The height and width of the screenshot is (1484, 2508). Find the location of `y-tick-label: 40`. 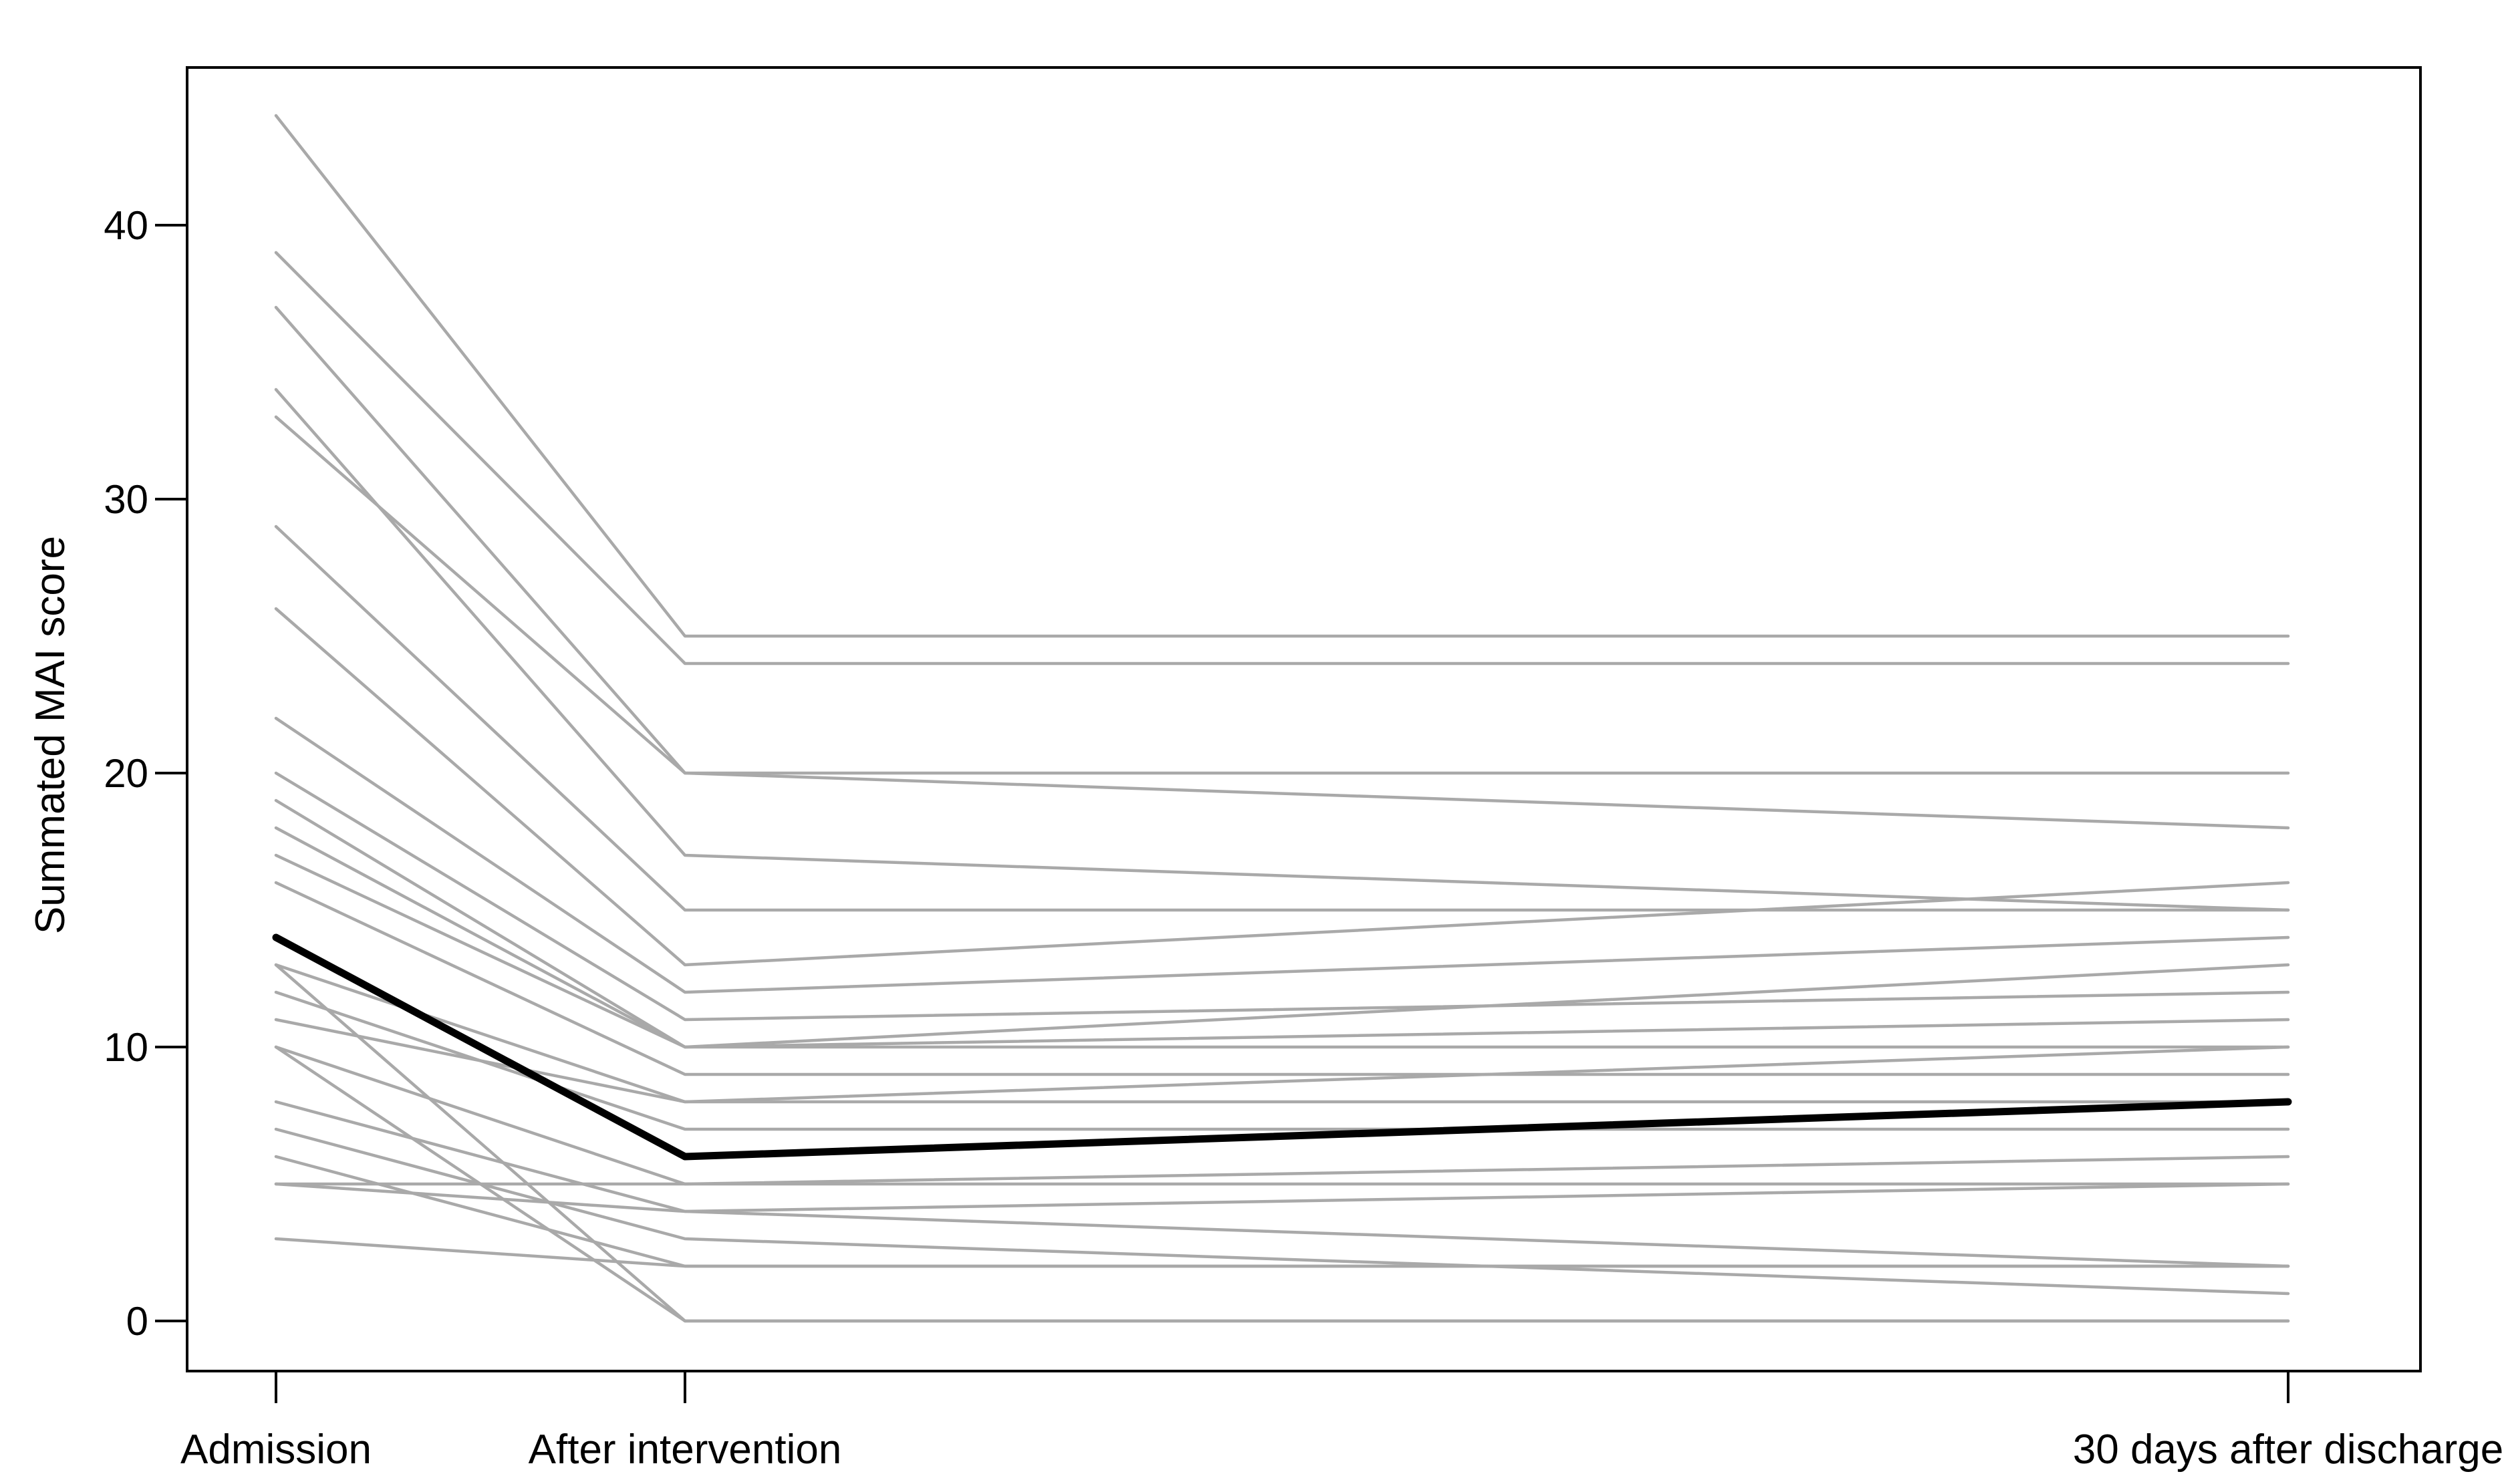

y-tick-label: 40 is located at coordinates (126, 225).